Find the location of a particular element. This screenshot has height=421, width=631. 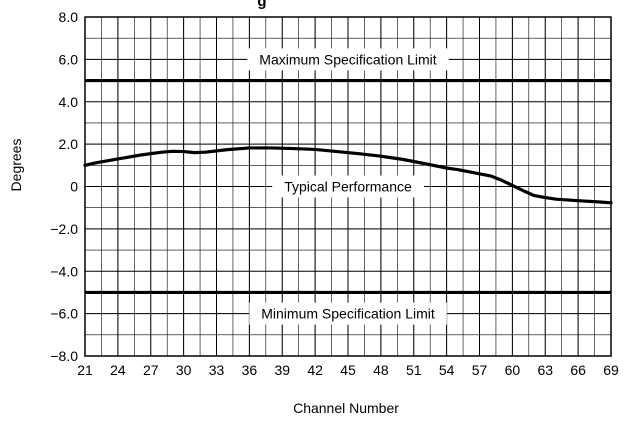

x-tick-label: 24 is located at coordinates (118, 370).